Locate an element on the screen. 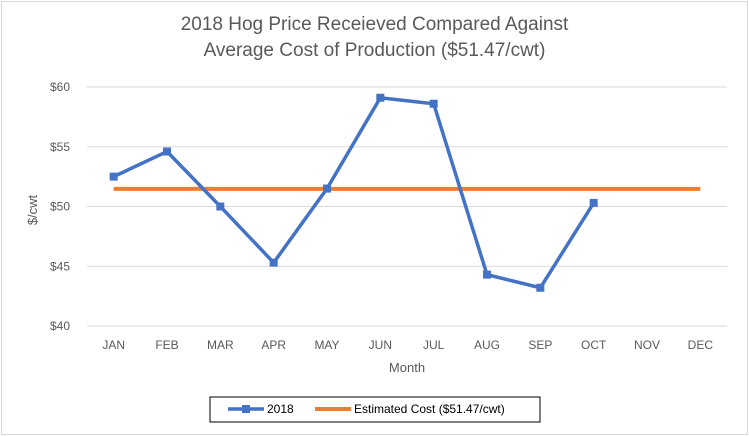  x-tick-label: APR is located at coordinates (273, 345).